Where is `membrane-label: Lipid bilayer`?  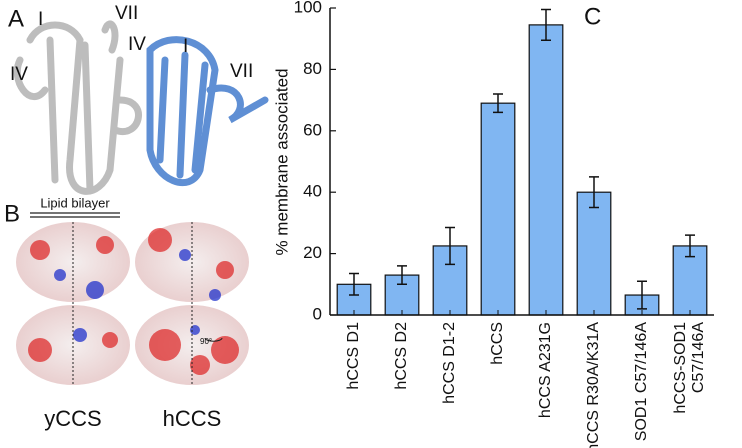 membrane-label: Lipid bilayer is located at coordinates (75, 202).